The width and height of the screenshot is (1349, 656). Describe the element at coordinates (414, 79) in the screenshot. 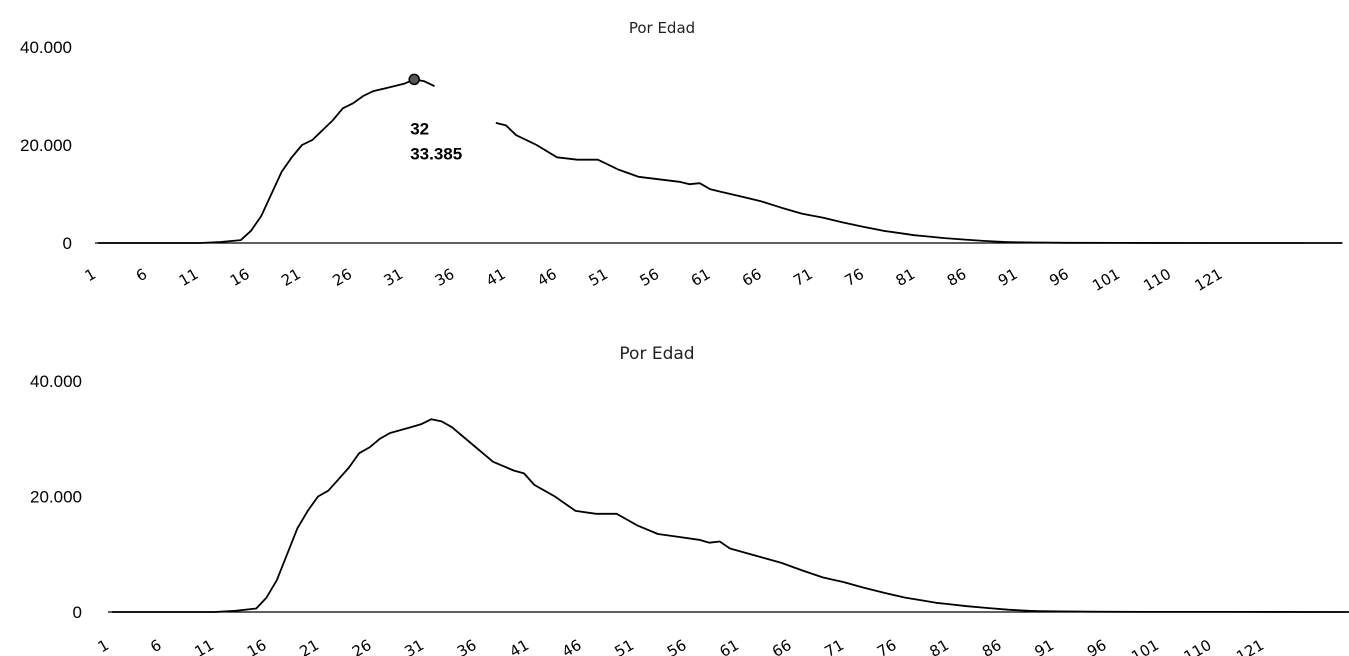

I see `hover-point-marker` at that location.